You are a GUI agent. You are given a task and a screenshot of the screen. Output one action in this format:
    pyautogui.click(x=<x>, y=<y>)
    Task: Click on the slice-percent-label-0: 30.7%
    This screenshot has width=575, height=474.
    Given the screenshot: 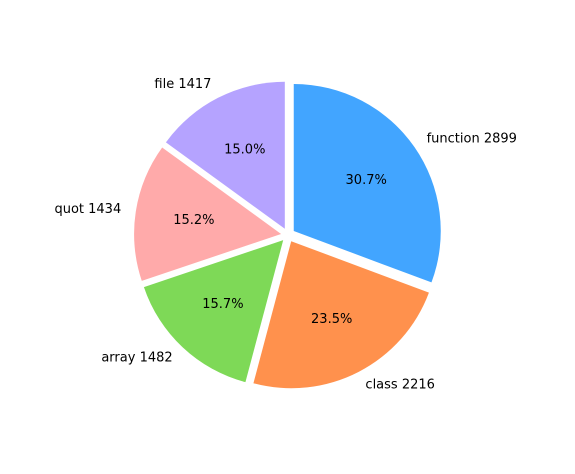 What is the action you would take?
    pyautogui.click(x=366, y=180)
    